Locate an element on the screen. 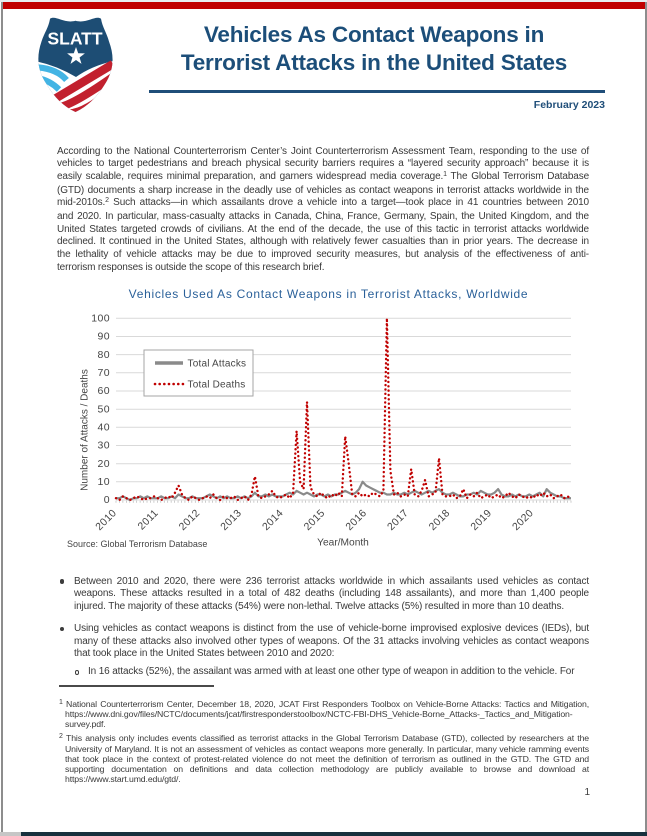  svg-text: 10 is located at coordinates (104, 482).